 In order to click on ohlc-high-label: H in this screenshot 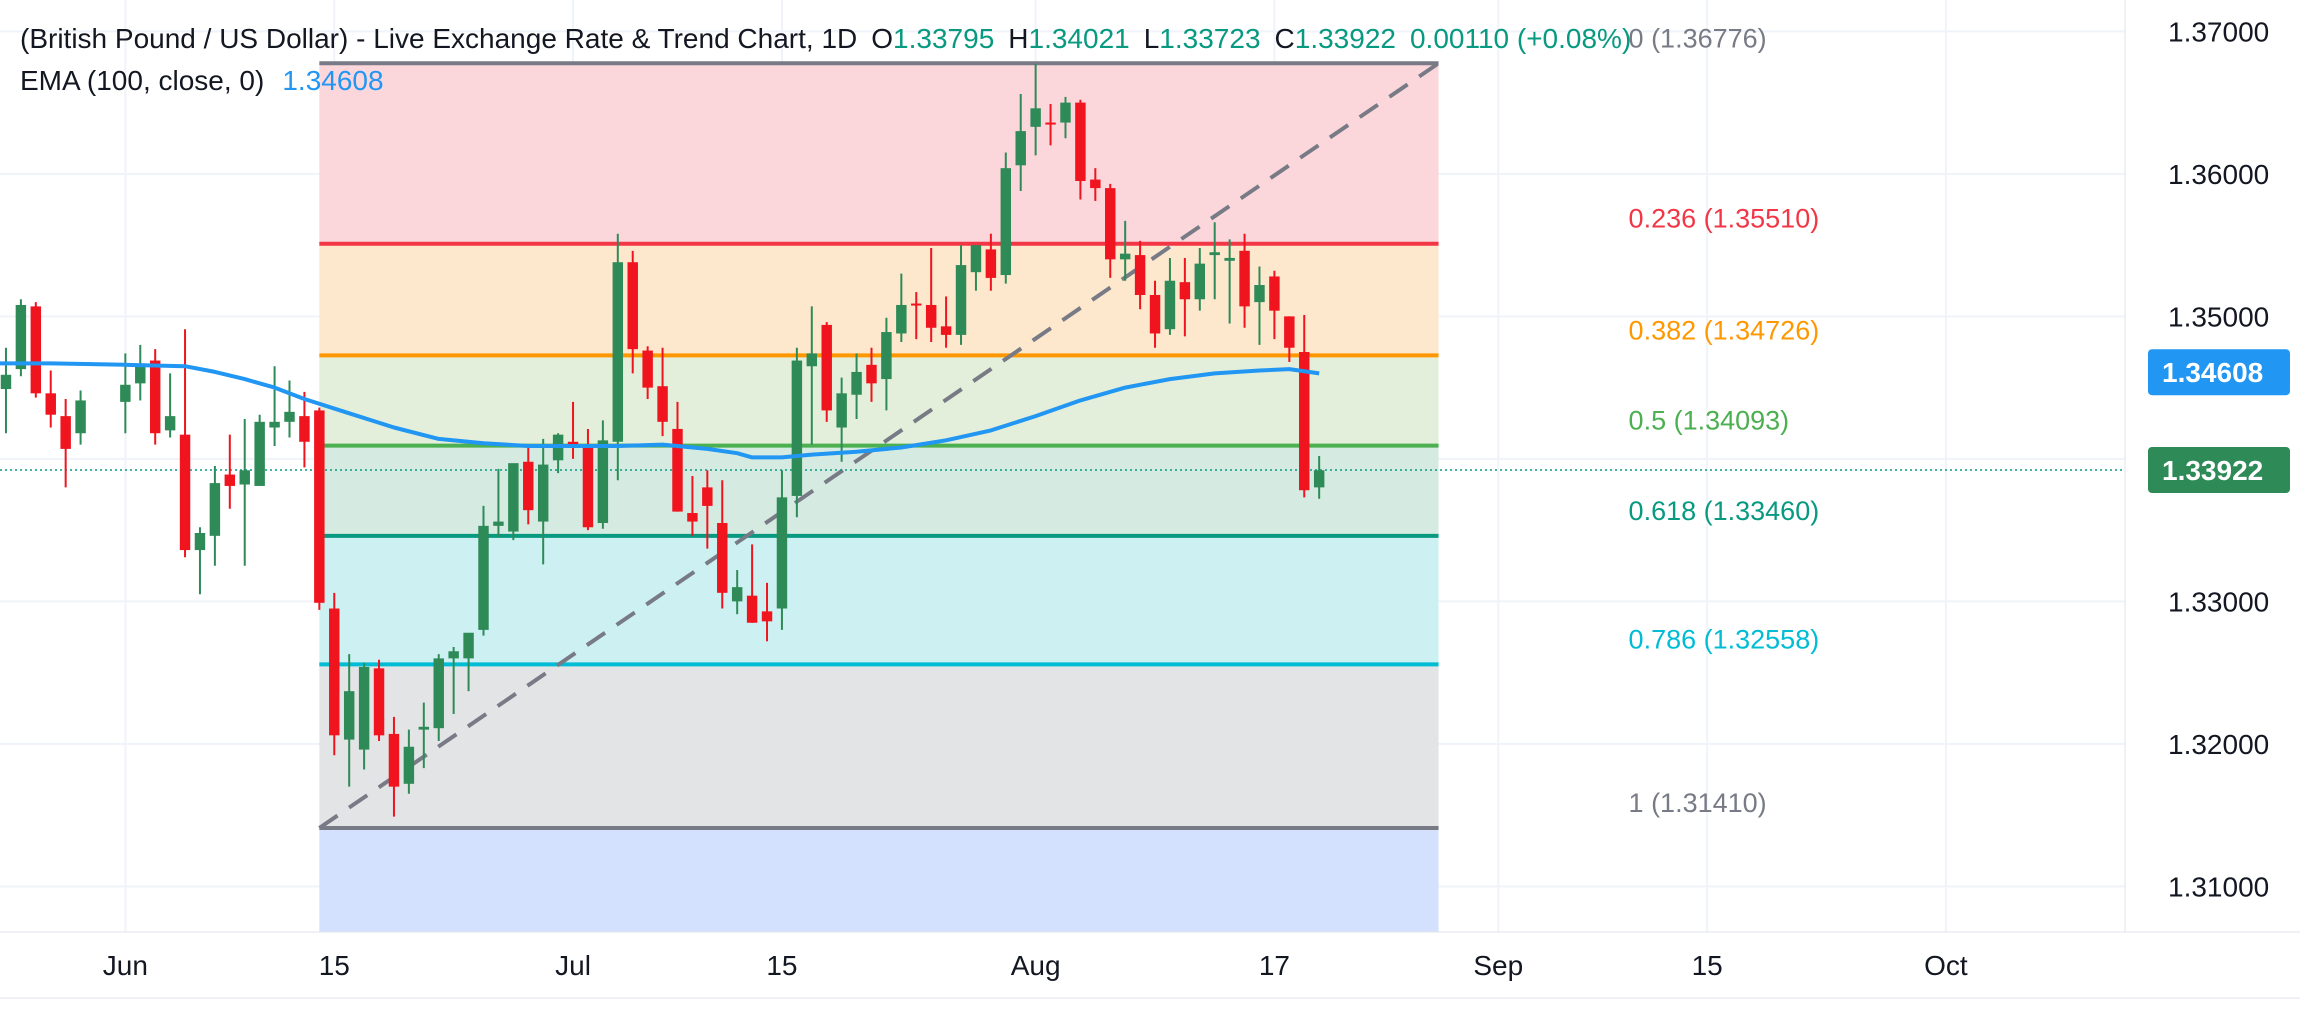, I will do `click(1018, 38)`.